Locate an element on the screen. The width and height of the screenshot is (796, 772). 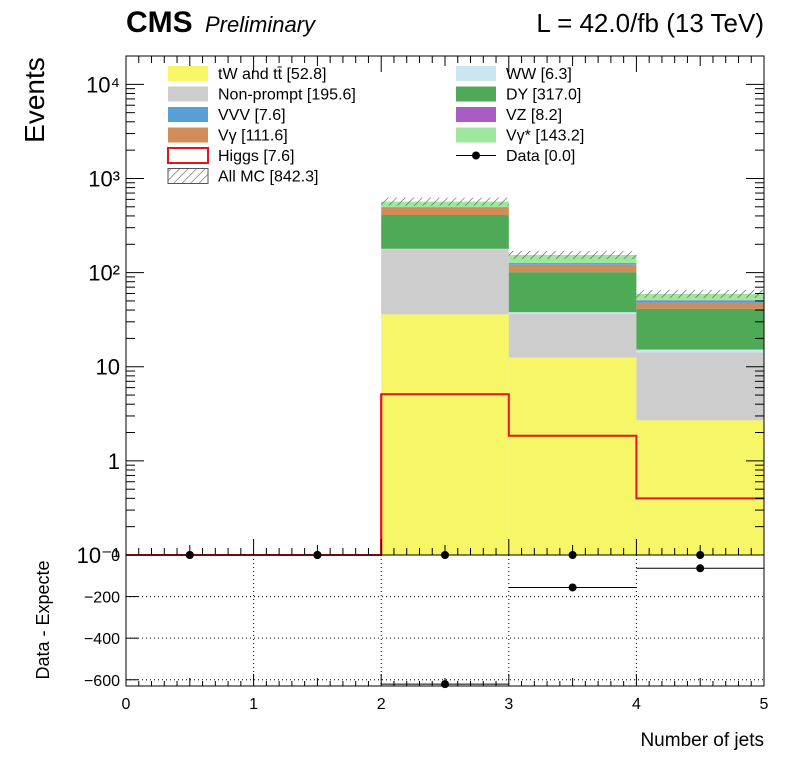
x-tick-label: 2 is located at coordinates (381, 704).